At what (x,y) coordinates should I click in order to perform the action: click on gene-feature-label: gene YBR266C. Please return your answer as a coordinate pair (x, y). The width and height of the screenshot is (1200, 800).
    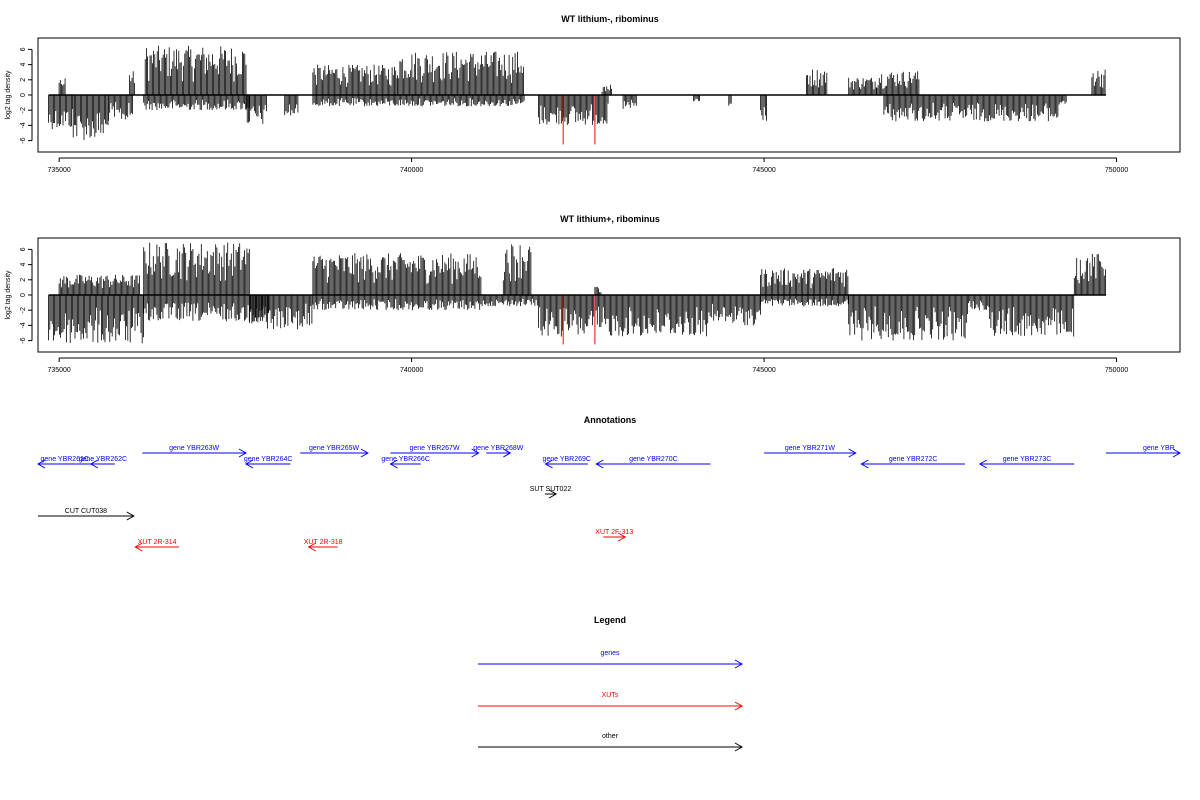
    Looking at the image, I should click on (405, 459).